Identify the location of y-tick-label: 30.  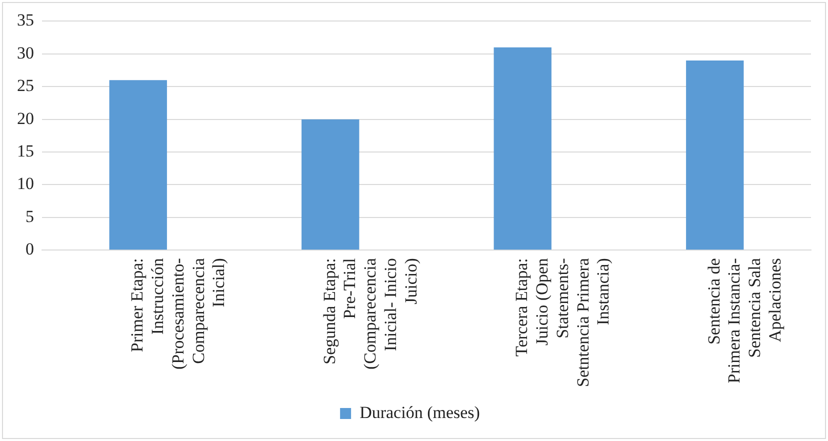
(25, 52).